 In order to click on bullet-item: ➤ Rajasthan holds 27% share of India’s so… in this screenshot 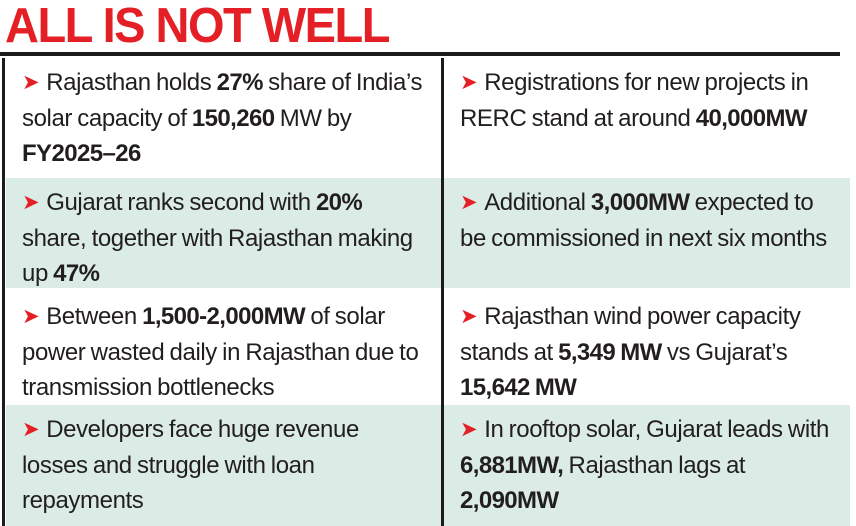, I will do `click(223, 115)`.